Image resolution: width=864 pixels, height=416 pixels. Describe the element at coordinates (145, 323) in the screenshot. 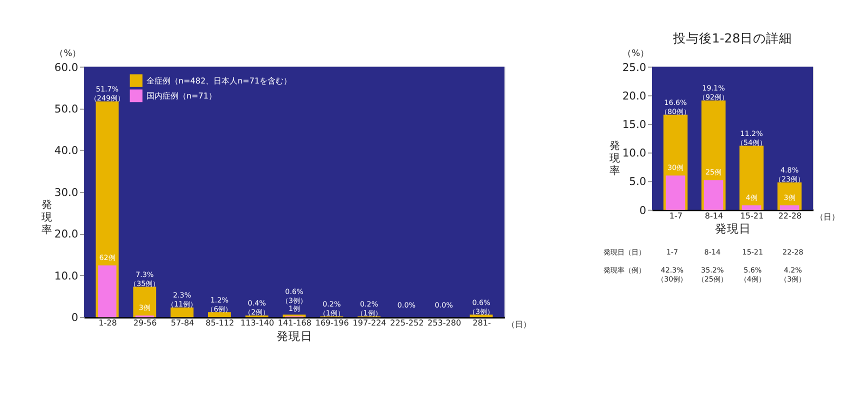

I see `x-tick-label: 29-56` at that location.